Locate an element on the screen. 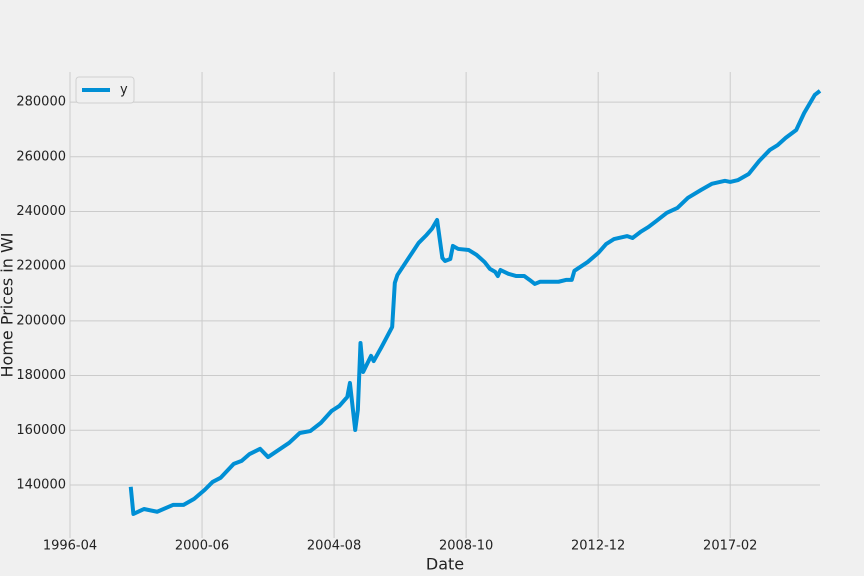  x-tick-label: 2008-10 is located at coordinates (466, 546).